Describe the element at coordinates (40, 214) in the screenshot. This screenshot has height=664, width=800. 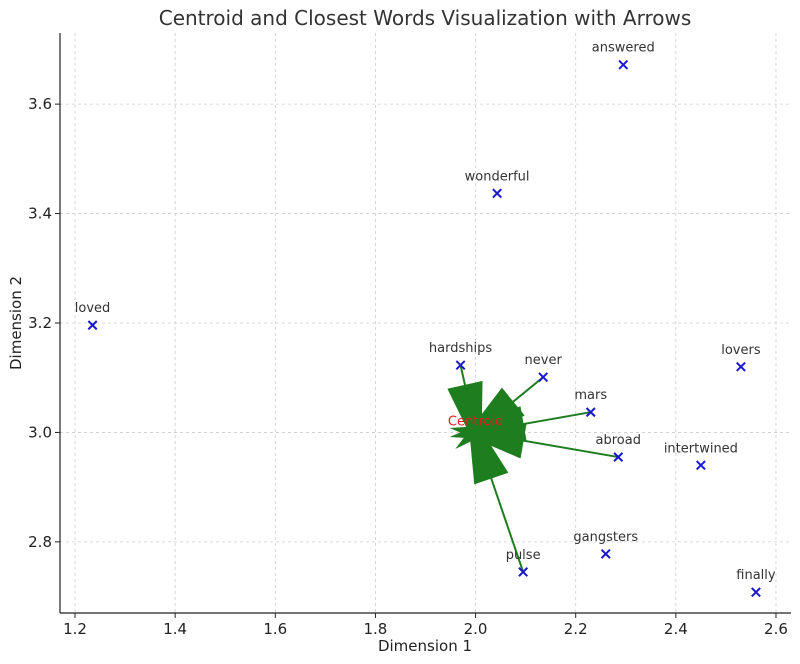
I see `y-tick-label: 3.4` at that location.